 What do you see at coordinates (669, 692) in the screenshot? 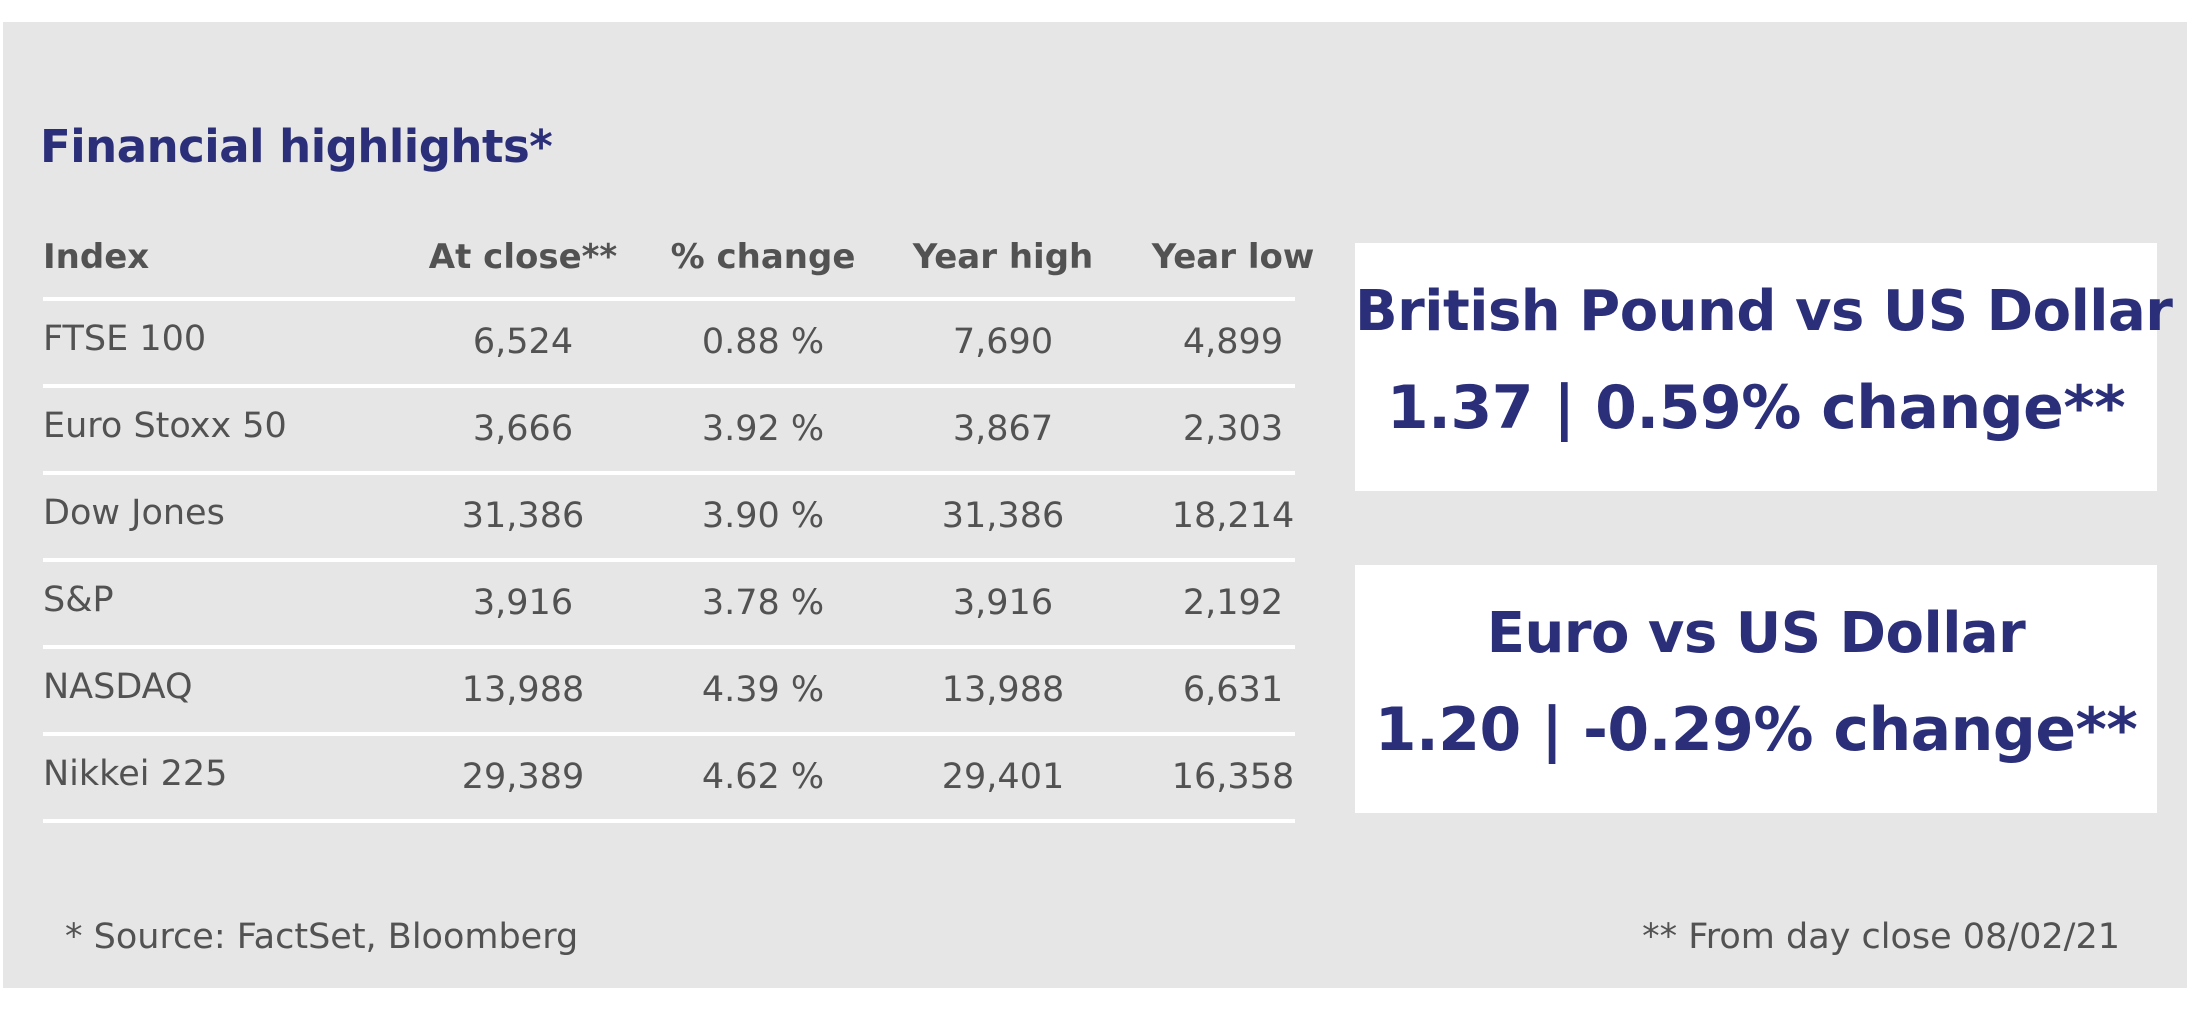
I see `table-row: NASDAQ 13,988 4.39 % 13,988 6,631` at bounding box center [669, 692].